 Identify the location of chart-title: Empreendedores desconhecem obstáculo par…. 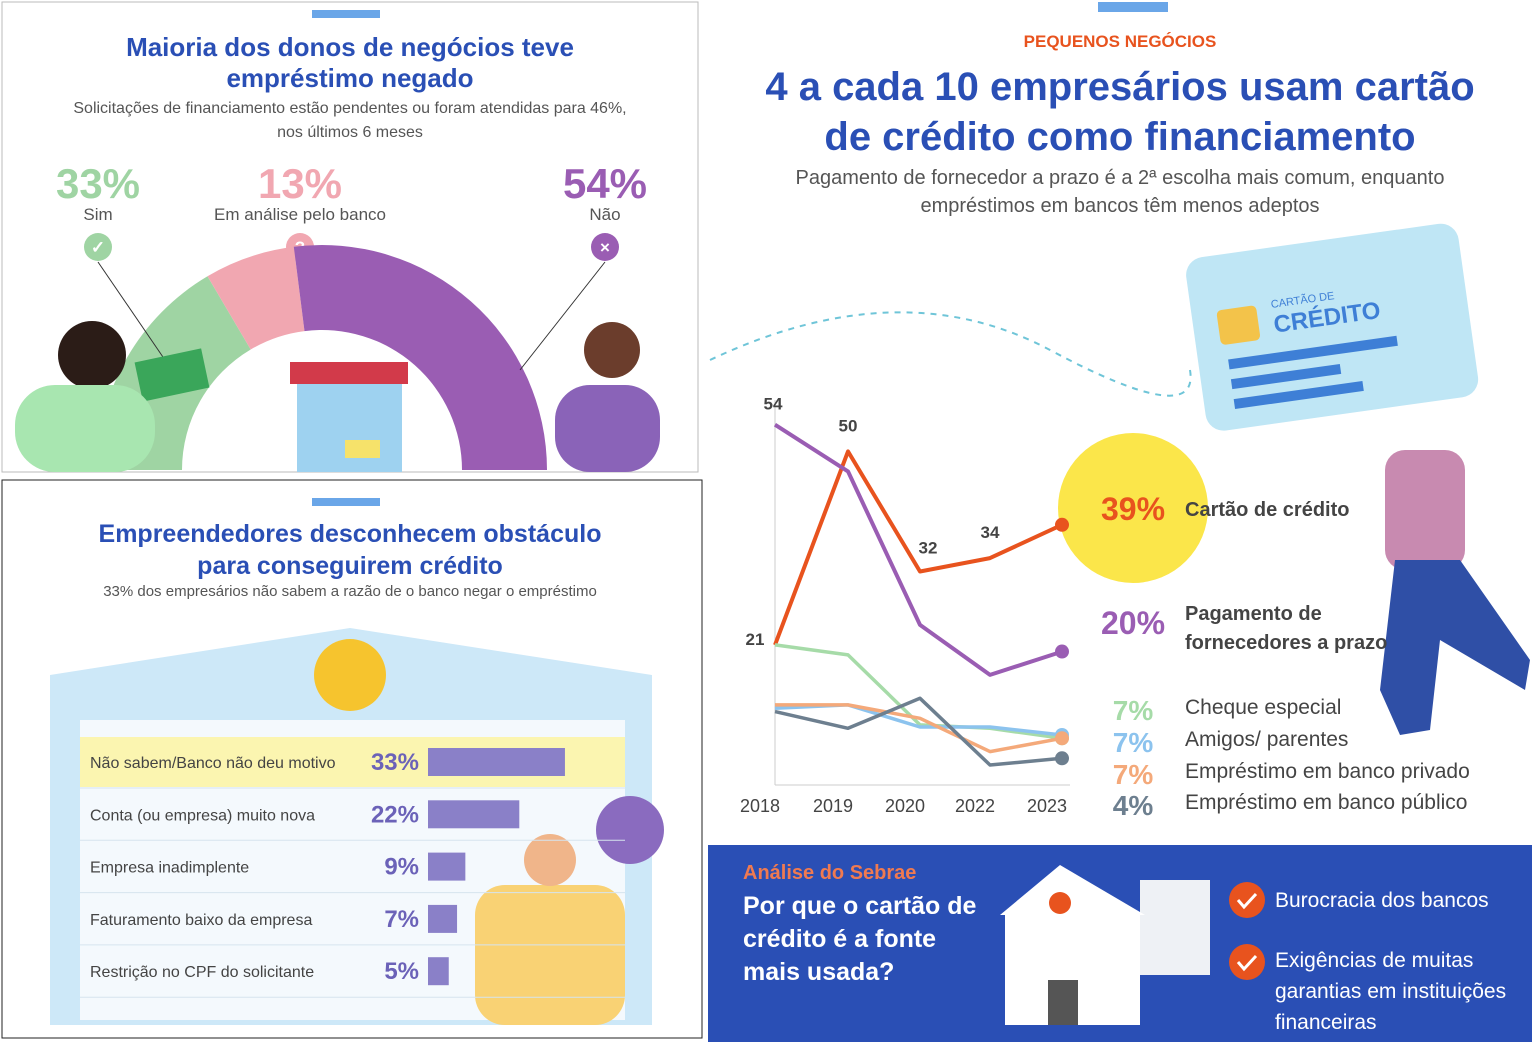
(350, 550).